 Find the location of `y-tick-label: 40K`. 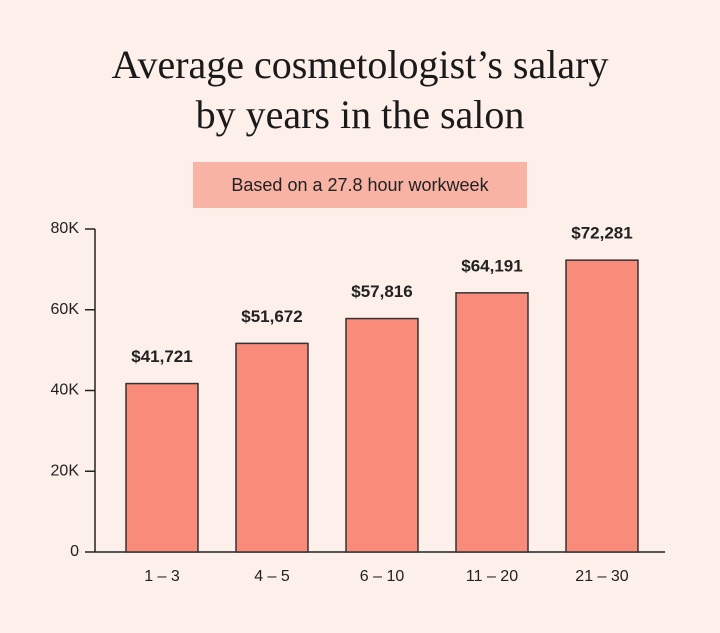

y-tick-label: 40K is located at coordinates (65, 390).